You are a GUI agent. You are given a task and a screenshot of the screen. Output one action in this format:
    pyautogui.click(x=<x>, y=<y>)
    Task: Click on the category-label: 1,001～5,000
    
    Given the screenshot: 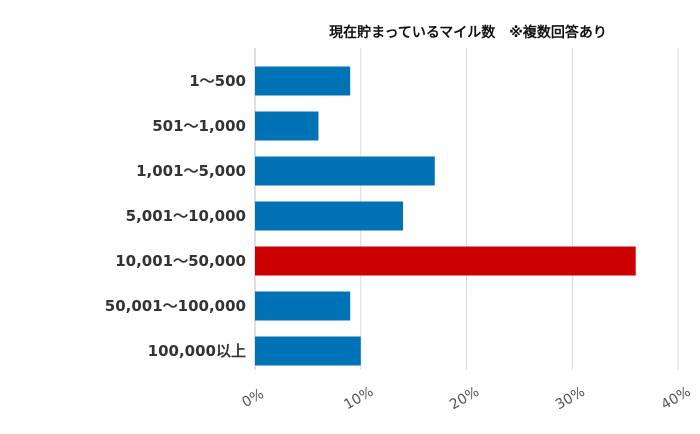 What is the action you would take?
    pyautogui.click(x=191, y=171)
    